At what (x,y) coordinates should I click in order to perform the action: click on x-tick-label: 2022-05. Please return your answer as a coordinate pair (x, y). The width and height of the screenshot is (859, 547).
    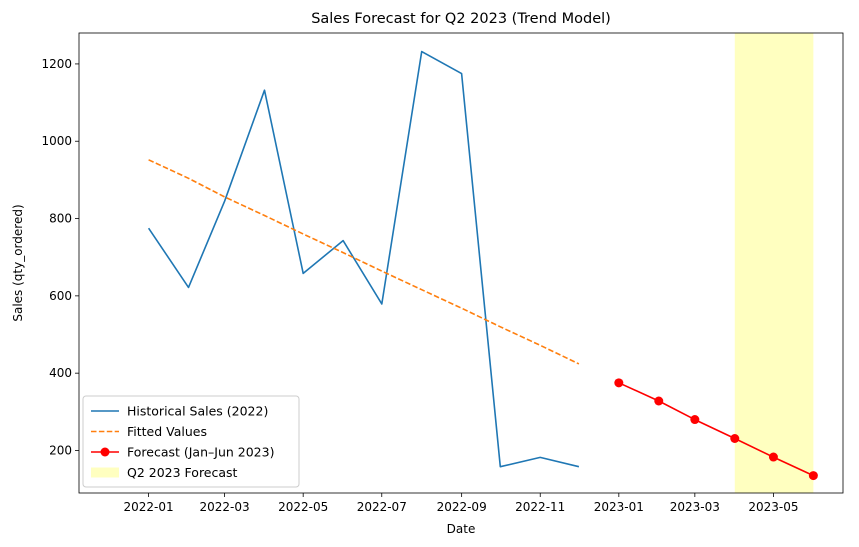
    Looking at the image, I should click on (303, 507).